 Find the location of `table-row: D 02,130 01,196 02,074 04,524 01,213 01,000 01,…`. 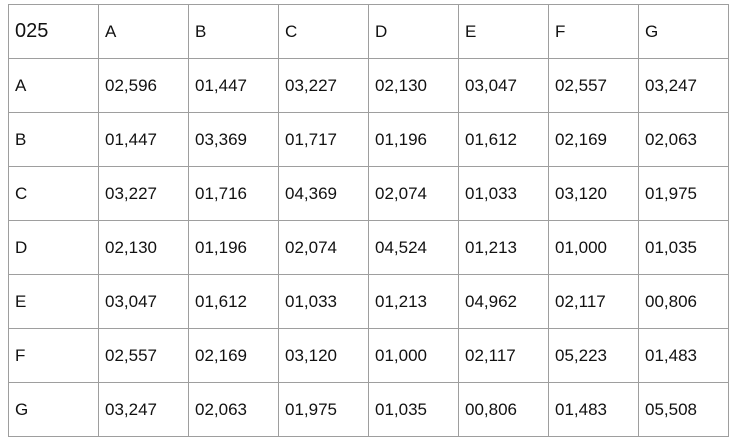

table-row: D 02,130 01,196 02,074 04,524 01,213 01,000 01,… is located at coordinates (368, 247).